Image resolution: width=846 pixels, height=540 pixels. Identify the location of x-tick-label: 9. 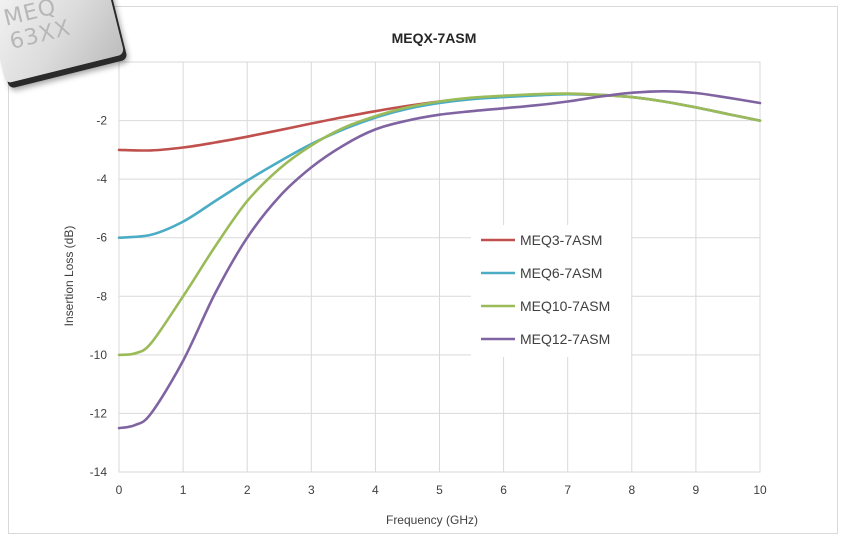
(696, 490).